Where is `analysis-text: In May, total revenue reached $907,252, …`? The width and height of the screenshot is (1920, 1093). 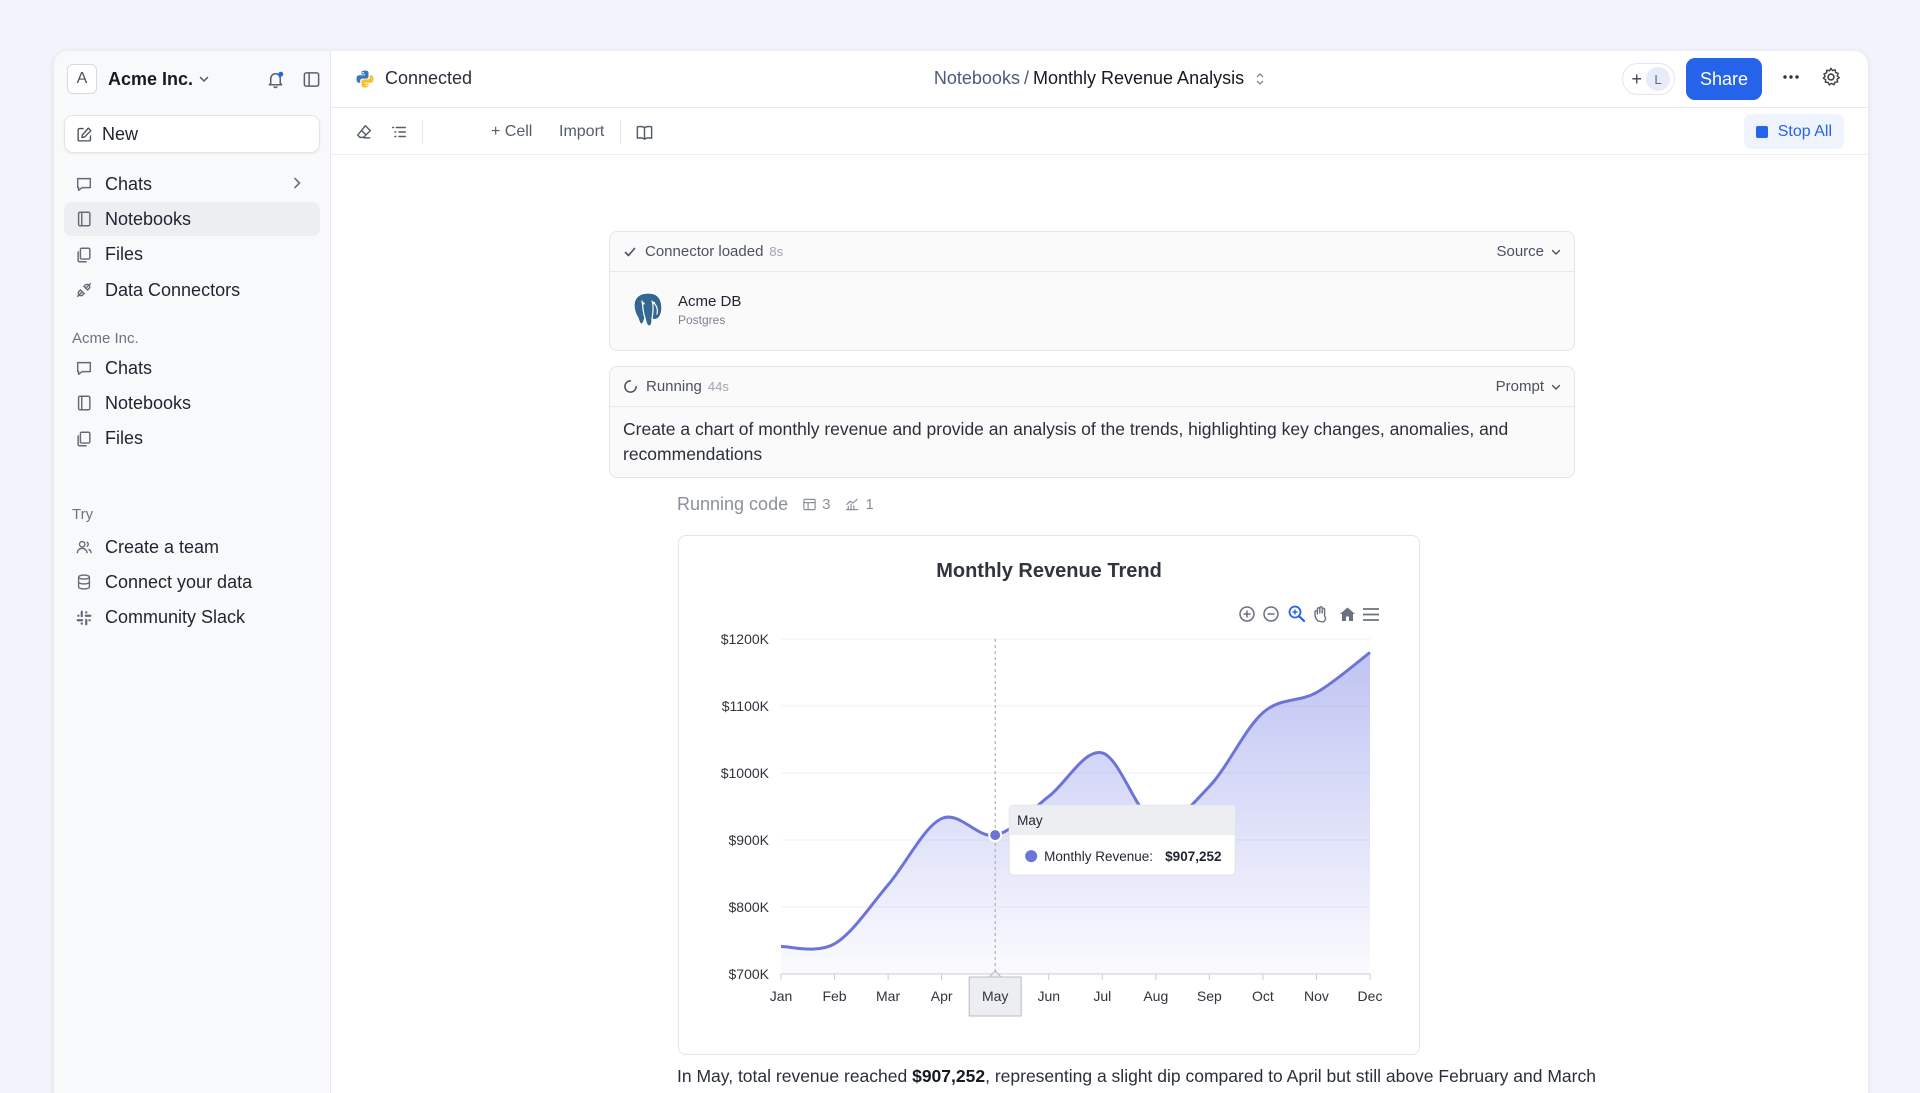 analysis-text: In May, total revenue reached $907,252, … is located at coordinates (1147, 1078).